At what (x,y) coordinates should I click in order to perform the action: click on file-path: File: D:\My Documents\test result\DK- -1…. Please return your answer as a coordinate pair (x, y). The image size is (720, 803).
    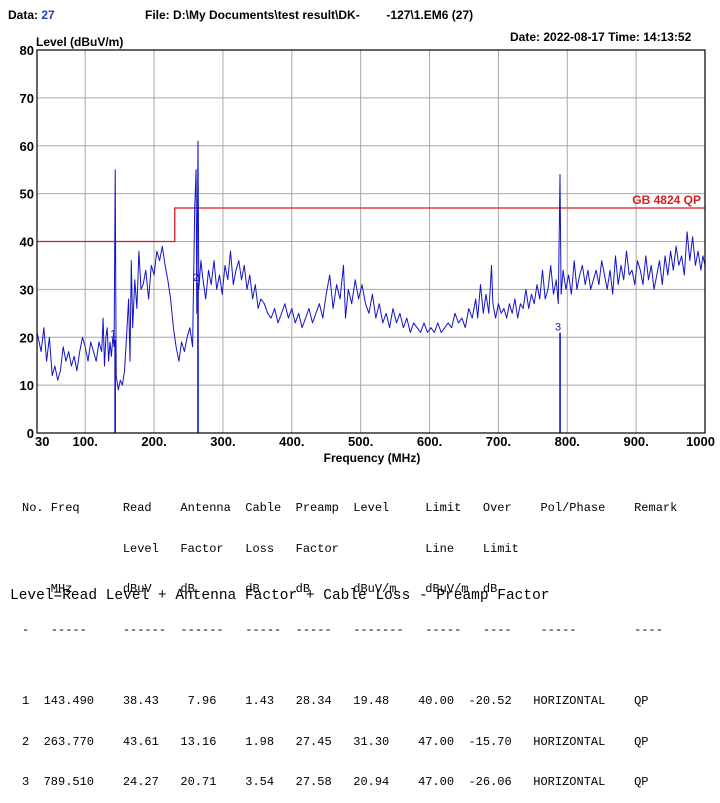
    Looking at the image, I should click on (309, 15).